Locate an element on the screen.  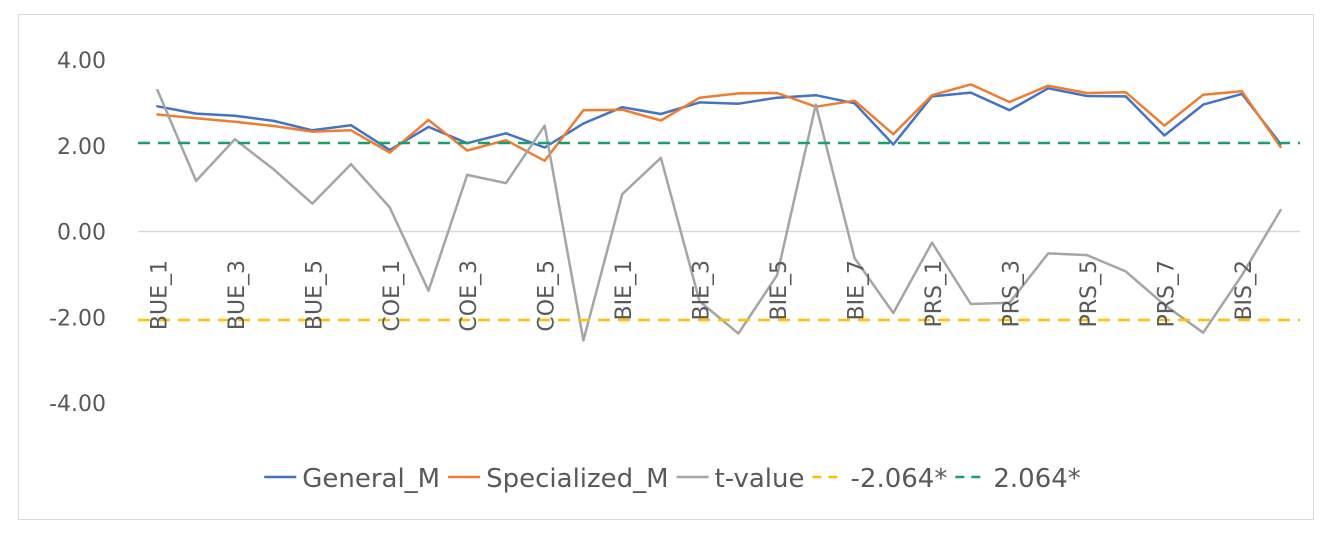
y-tick-label: -4.00 is located at coordinates (77, 404).